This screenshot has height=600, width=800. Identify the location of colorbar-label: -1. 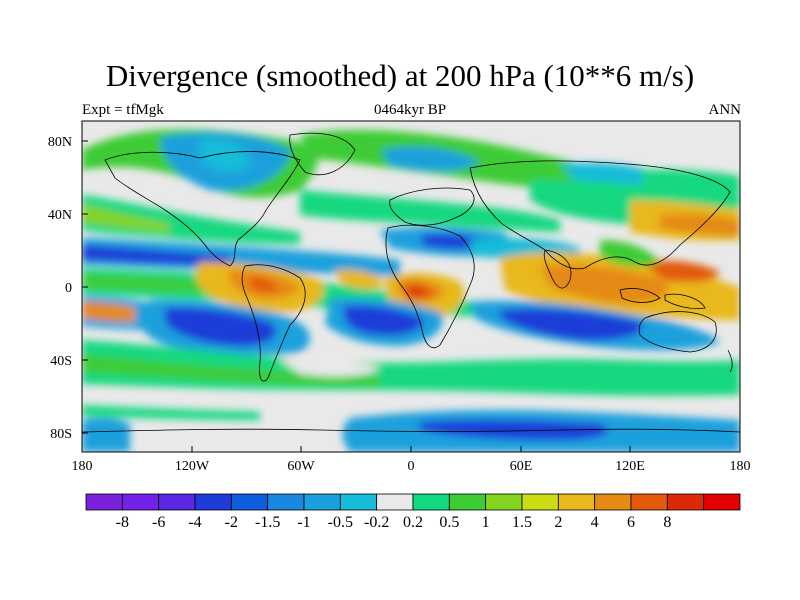
(303, 522).